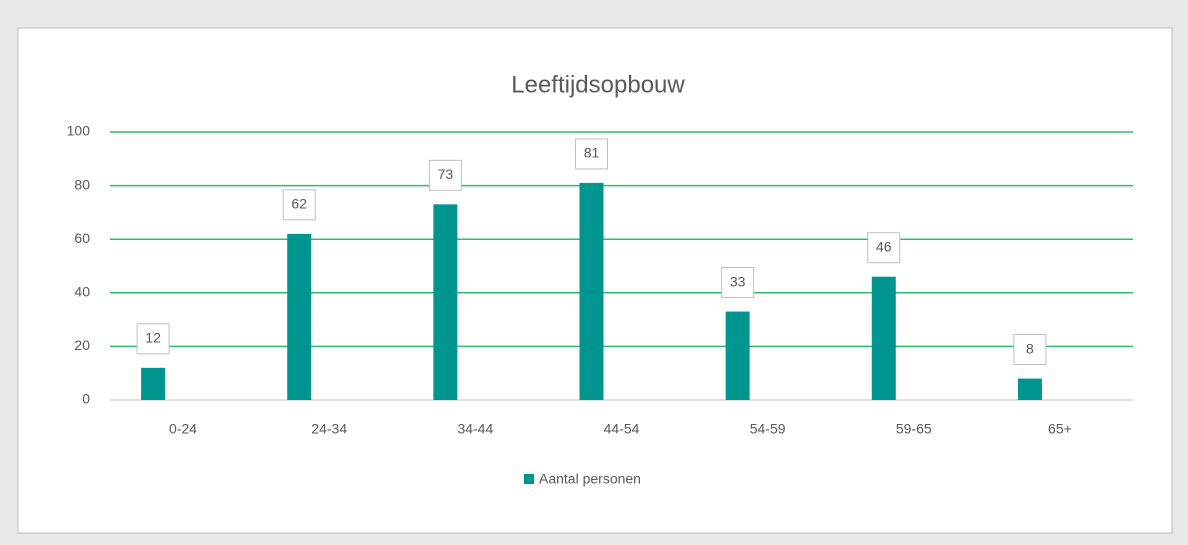 The width and height of the screenshot is (1188, 545). What do you see at coordinates (1060, 429) in the screenshot?
I see `x-tick-label: 65+` at bounding box center [1060, 429].